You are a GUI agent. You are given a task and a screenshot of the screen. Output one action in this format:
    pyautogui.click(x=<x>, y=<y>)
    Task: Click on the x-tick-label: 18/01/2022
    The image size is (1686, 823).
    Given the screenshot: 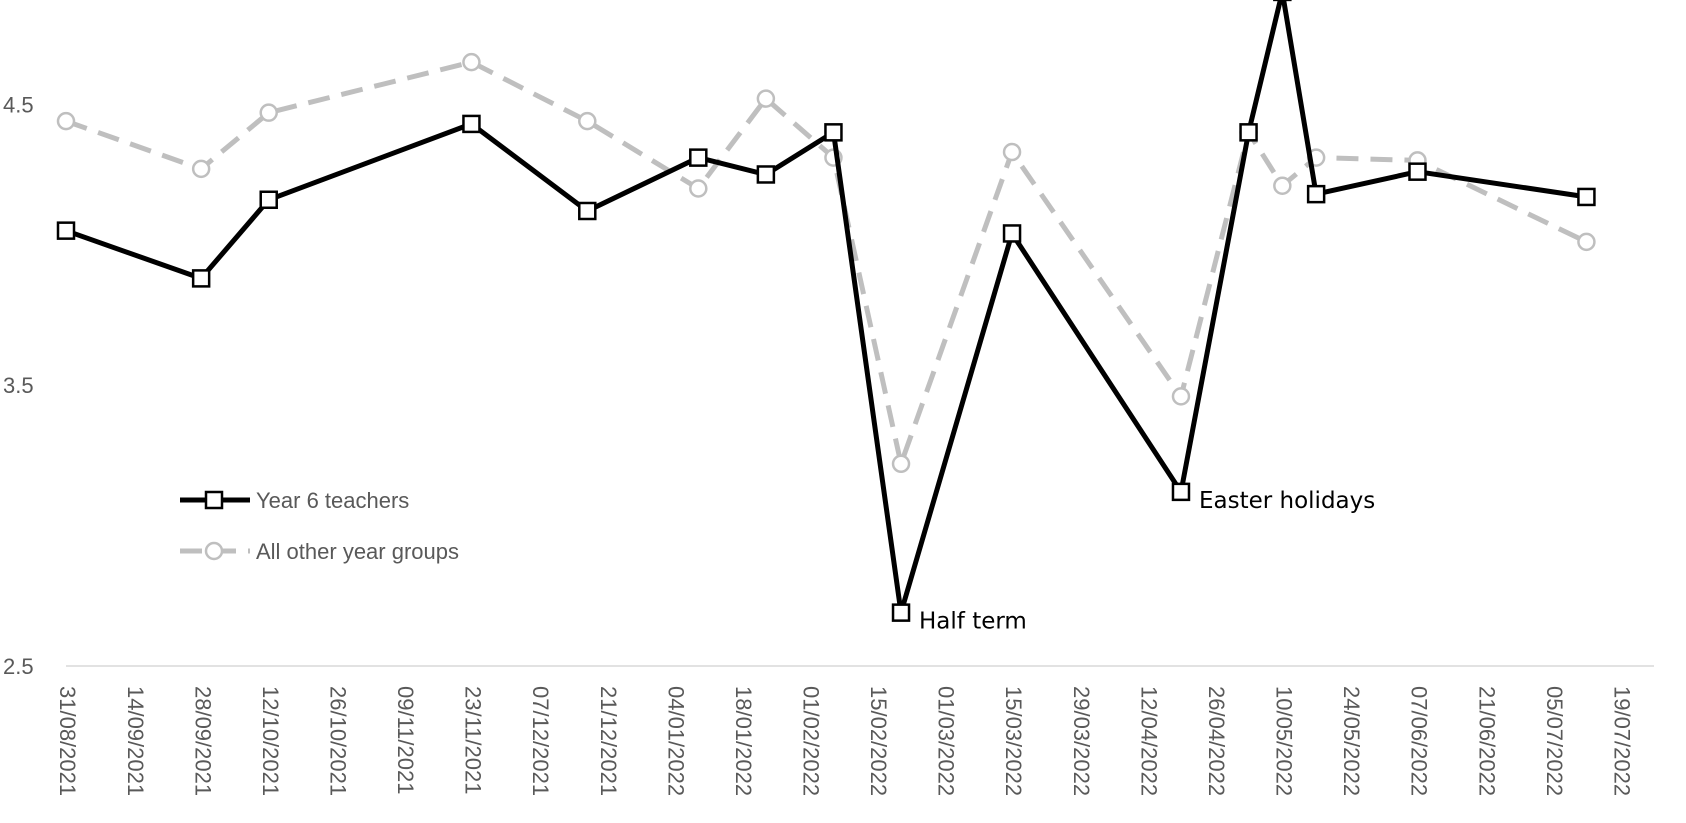 What is the action you would take?
    pyautogui.click(x=743, y=741)
    